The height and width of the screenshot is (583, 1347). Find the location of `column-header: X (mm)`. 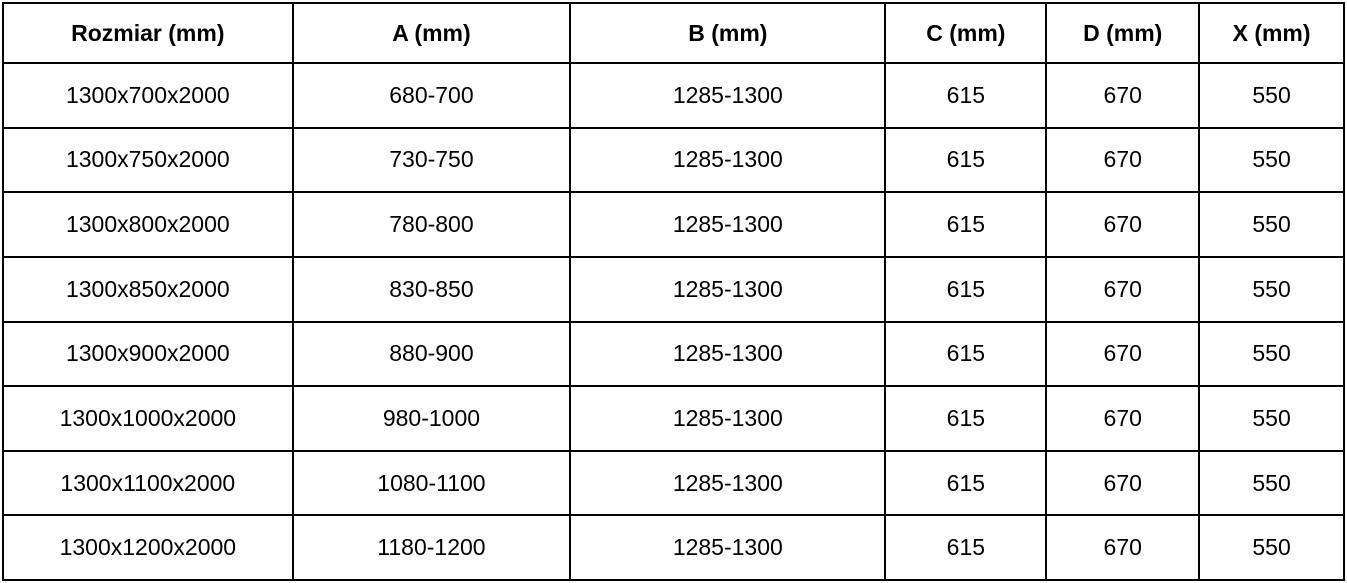

column-header: X (mm) is located at coordinates (1271, 33).